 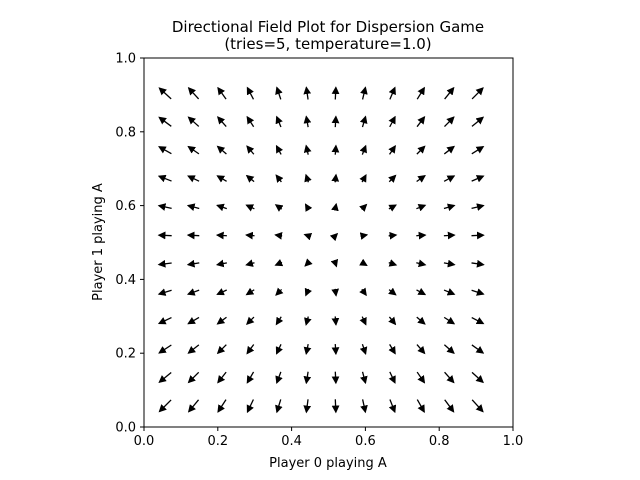 I want to click on x-tick-label: 0.6, so click(x=365, y=441).